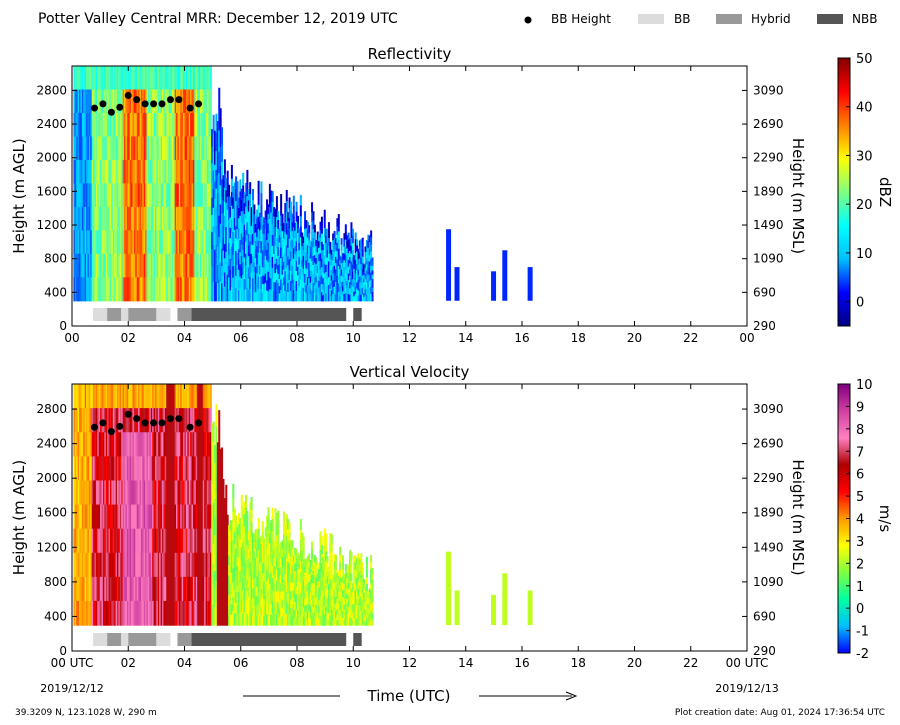 The width and height of the screenshot is (900, 725). Describe the element at coordinates (63, 651) in the screenshot. I see `y-tick-label: 0` at that location.